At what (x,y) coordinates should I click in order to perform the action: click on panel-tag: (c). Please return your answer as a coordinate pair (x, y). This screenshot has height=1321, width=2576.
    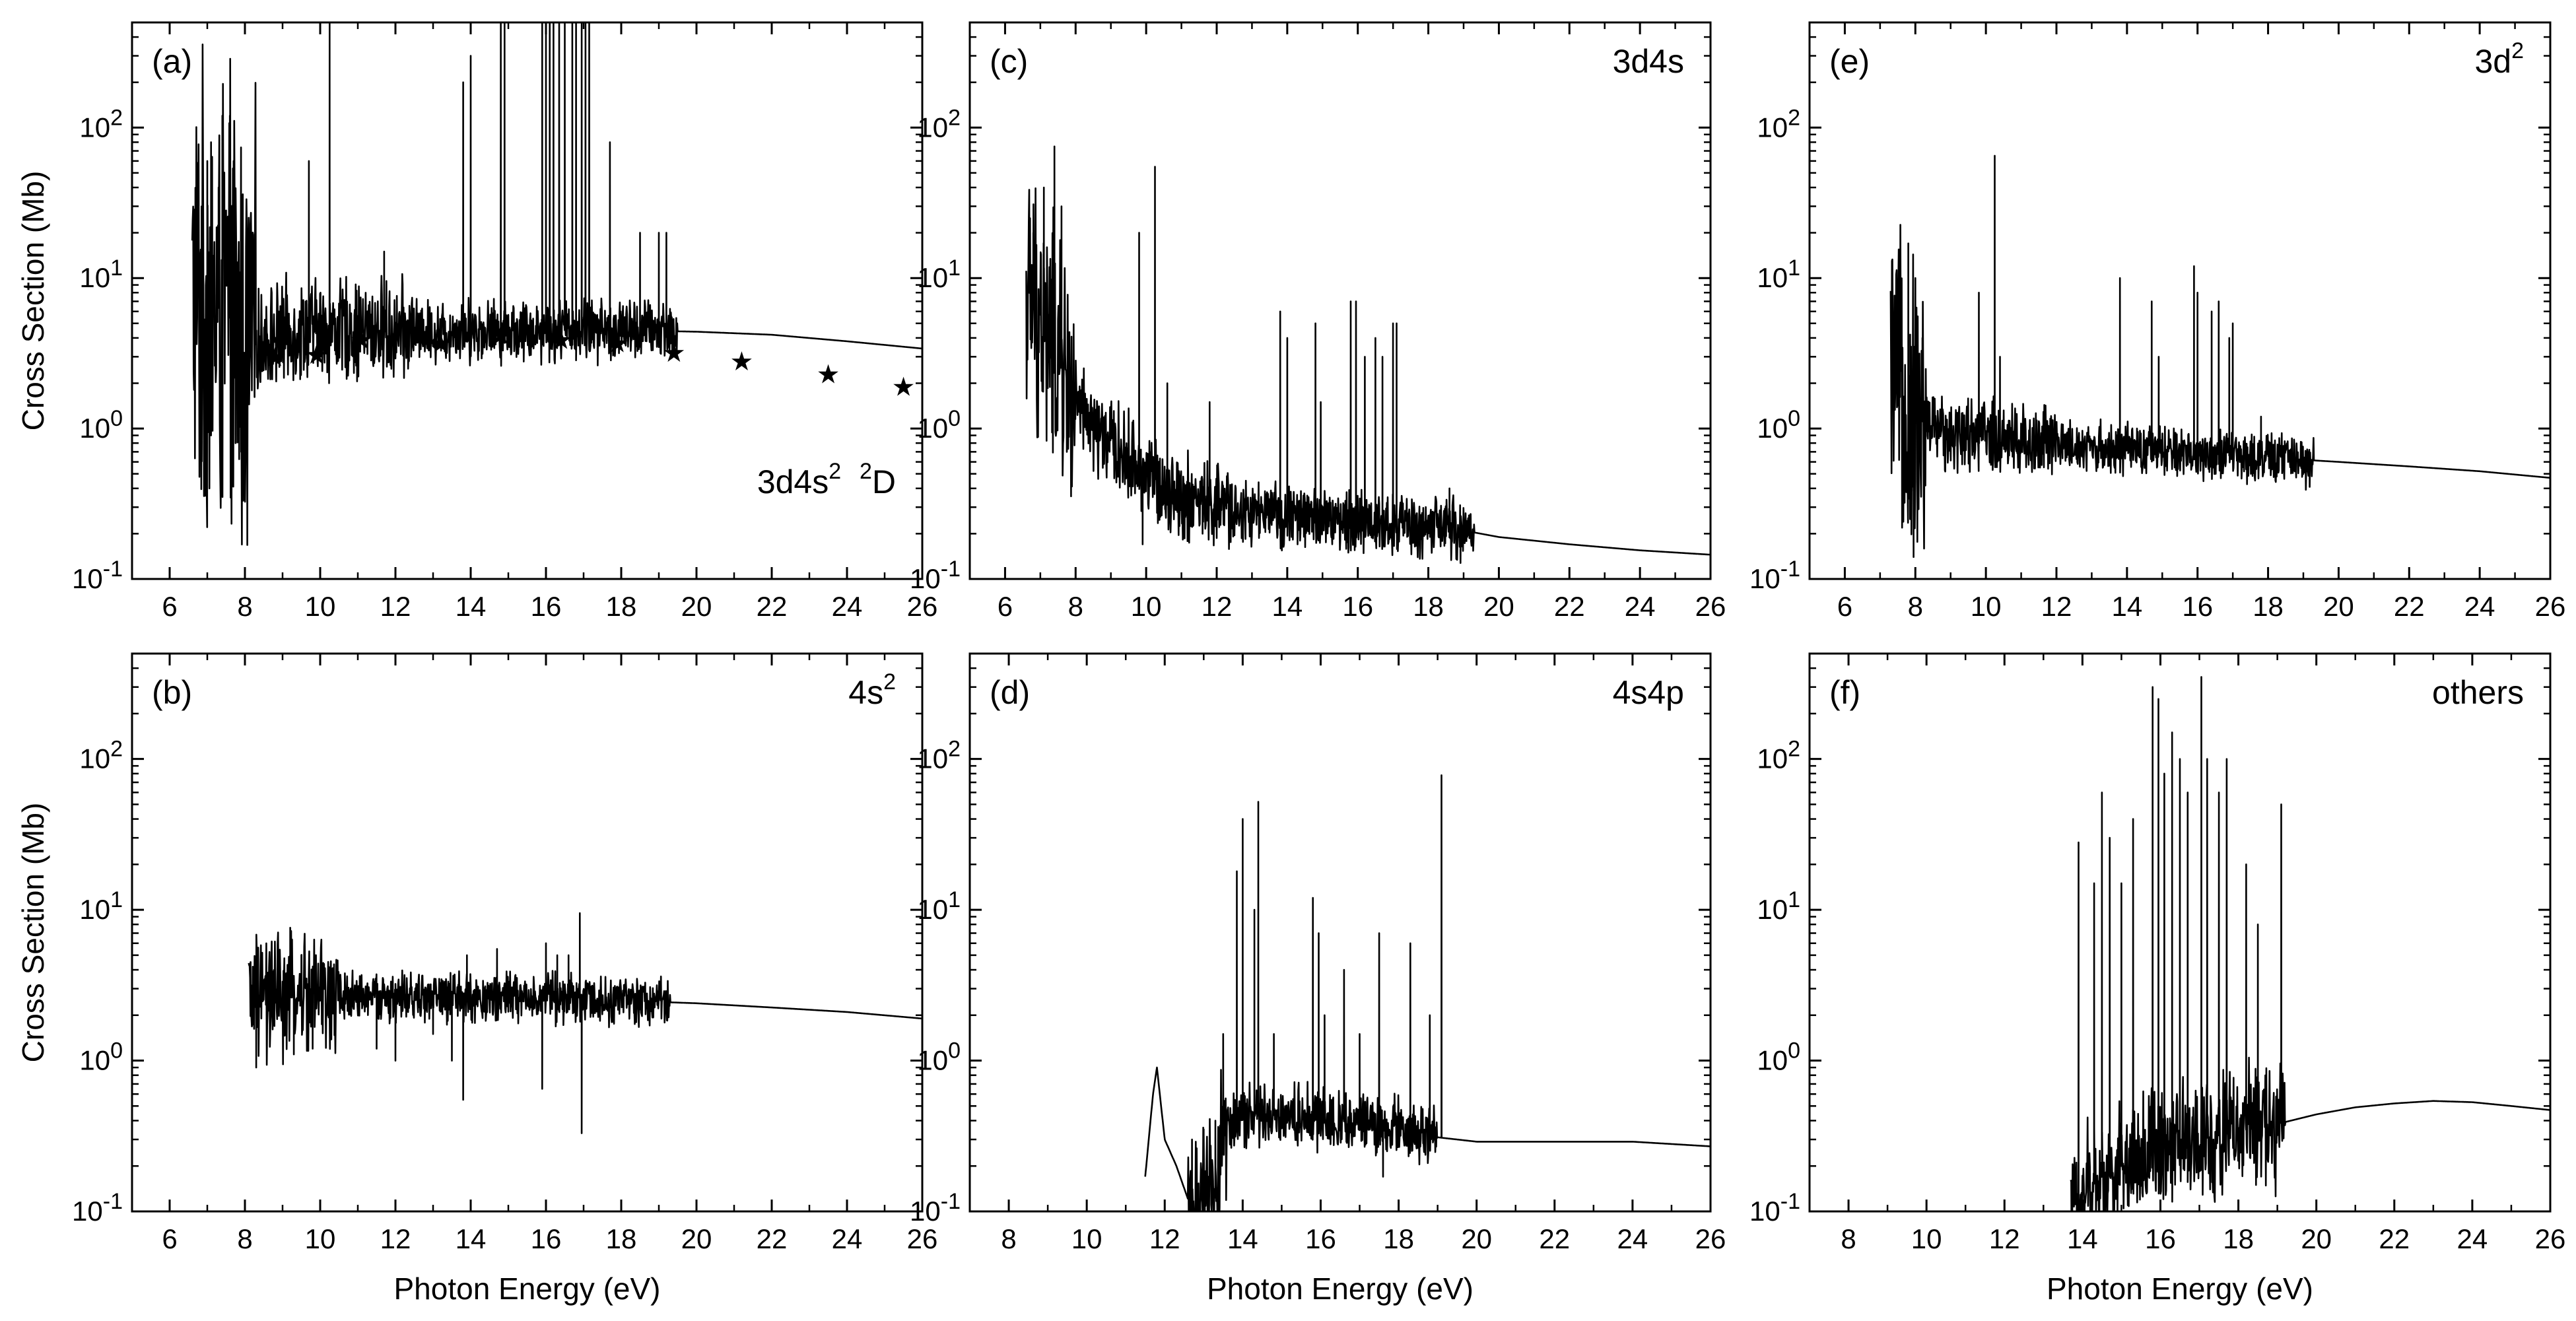
    Looking at the image, I should click on (1009, 62).